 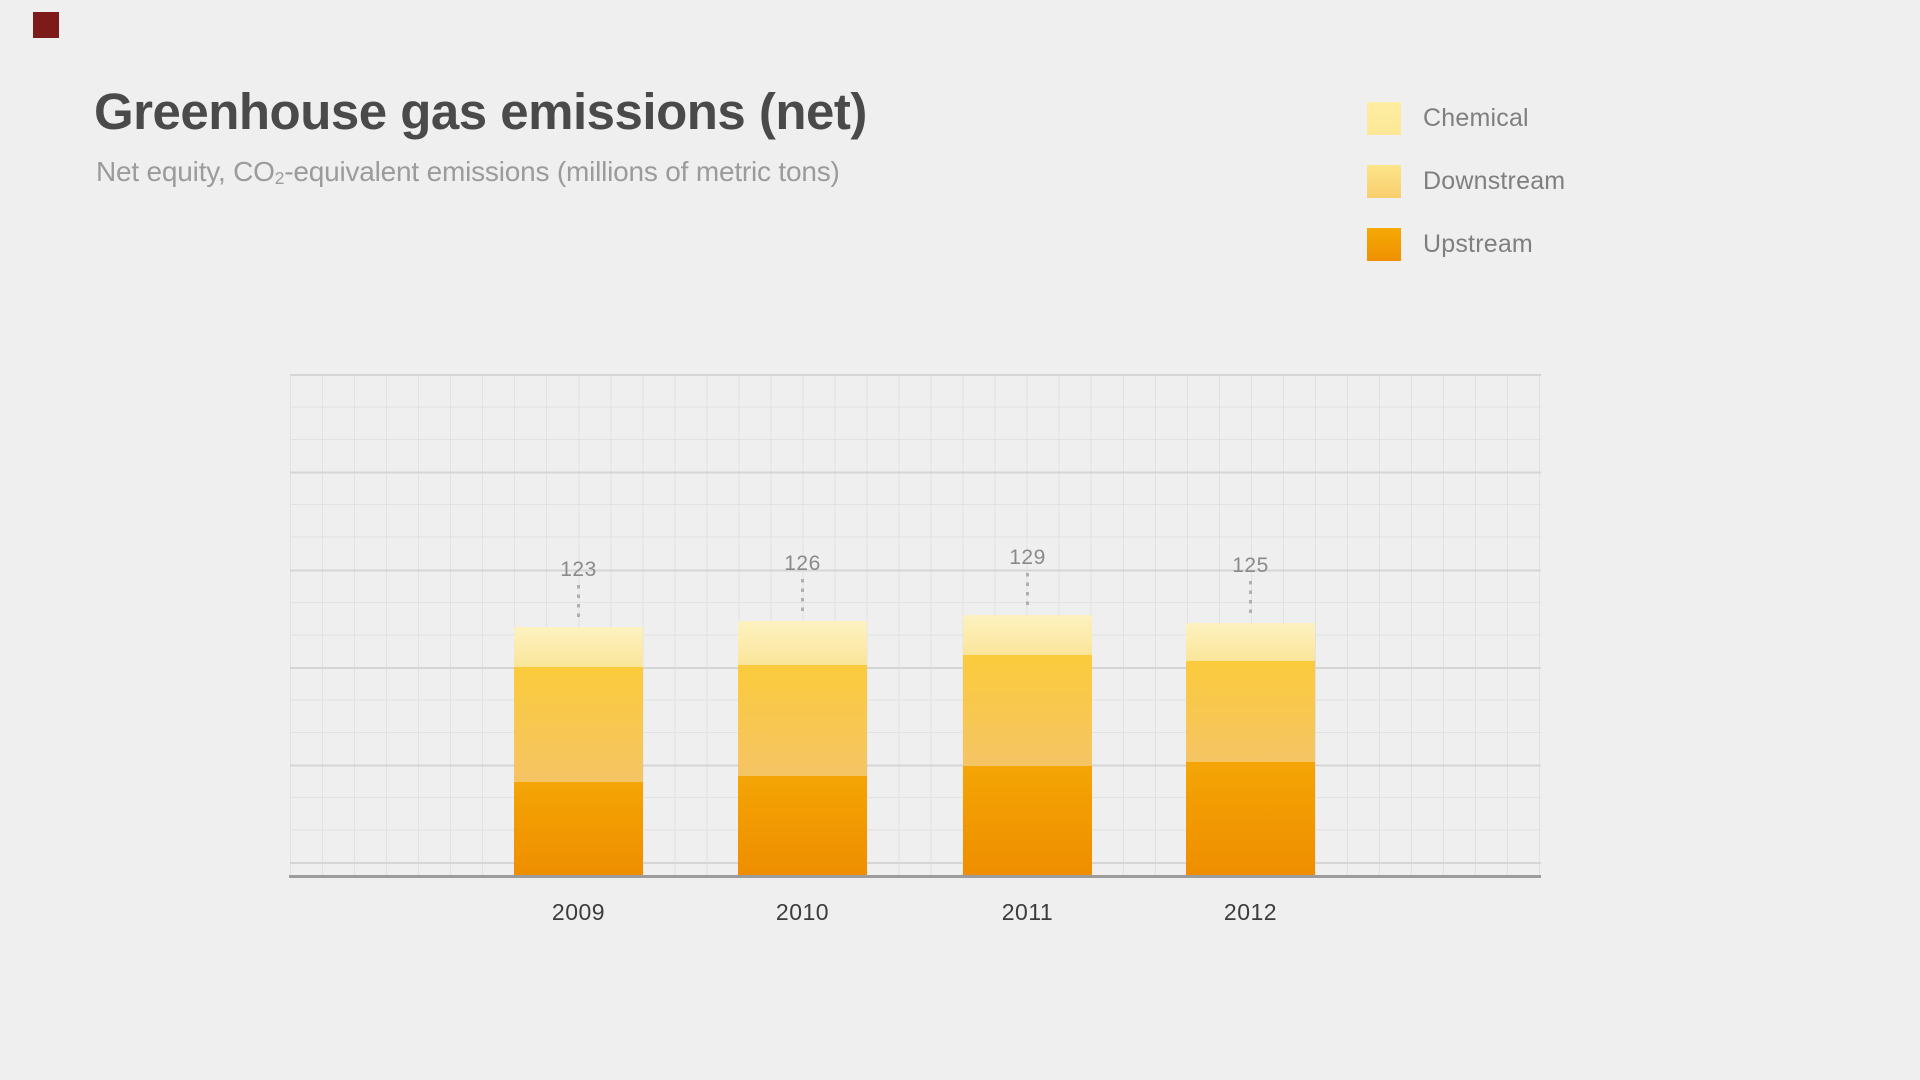 I want to click on legend-item-upstream: Upstream, so click(x=1466, y=244).